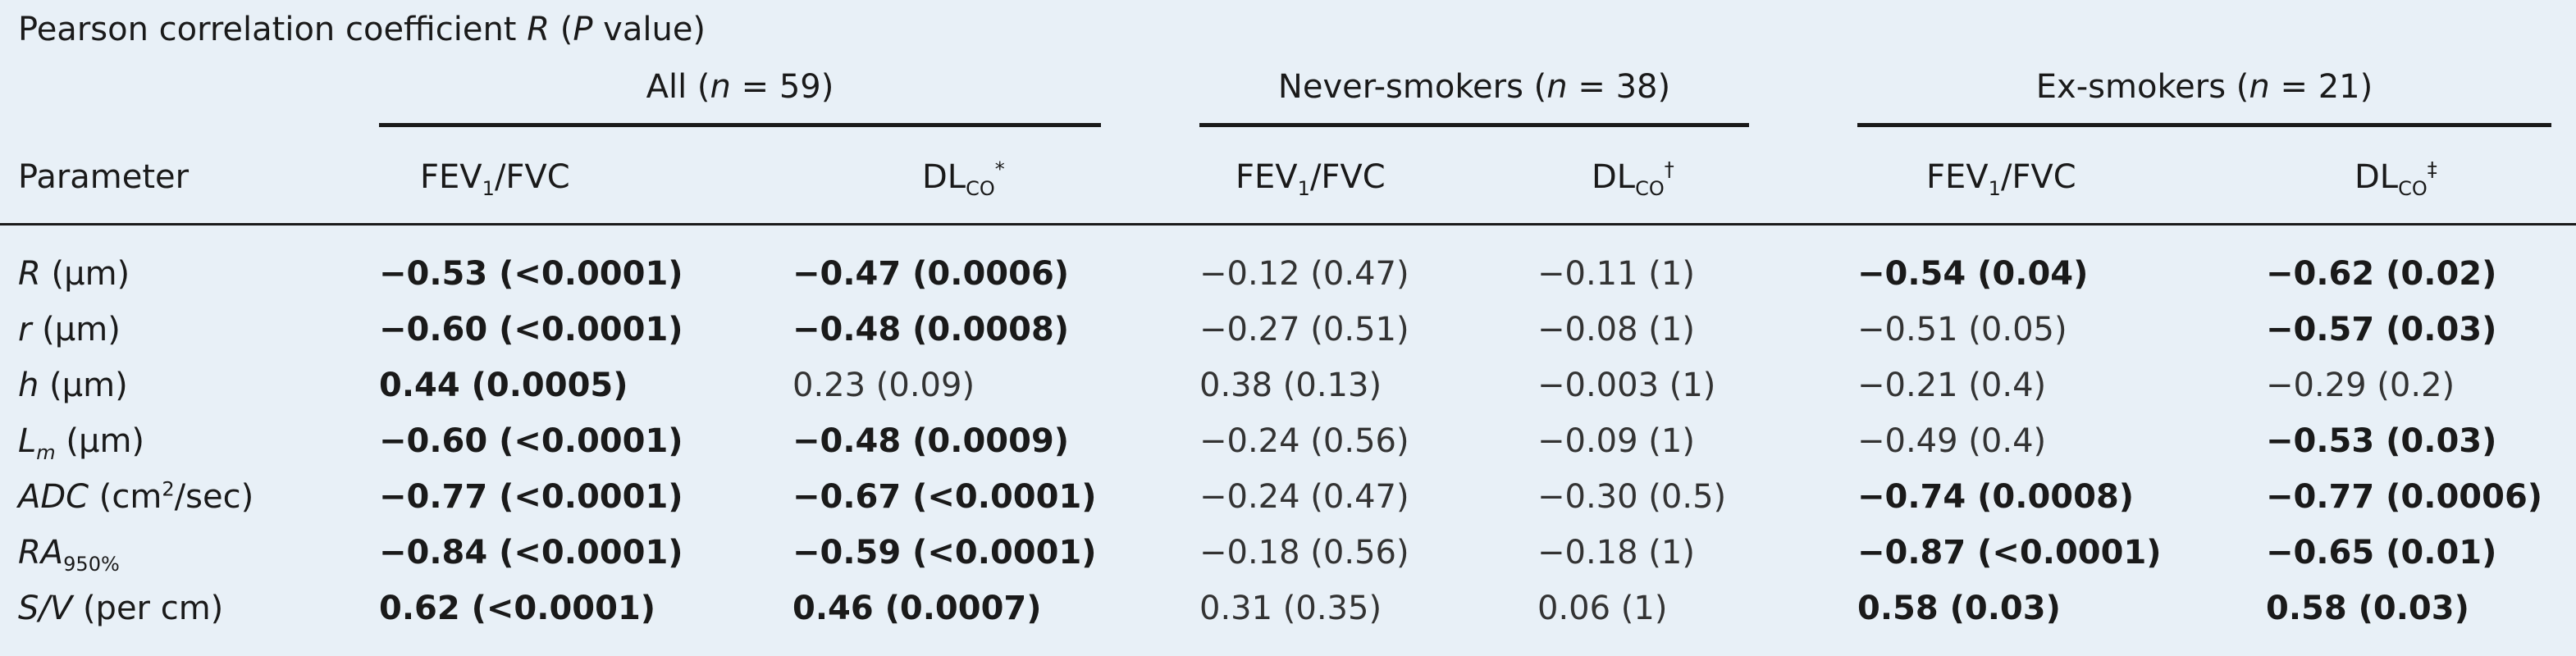 The width and height of the screenshot is (2576, 656). Describe the element at coordinates (945, 553) in the screenshot. I see `table-cell: −0.59 (<0.0001)` at that location.